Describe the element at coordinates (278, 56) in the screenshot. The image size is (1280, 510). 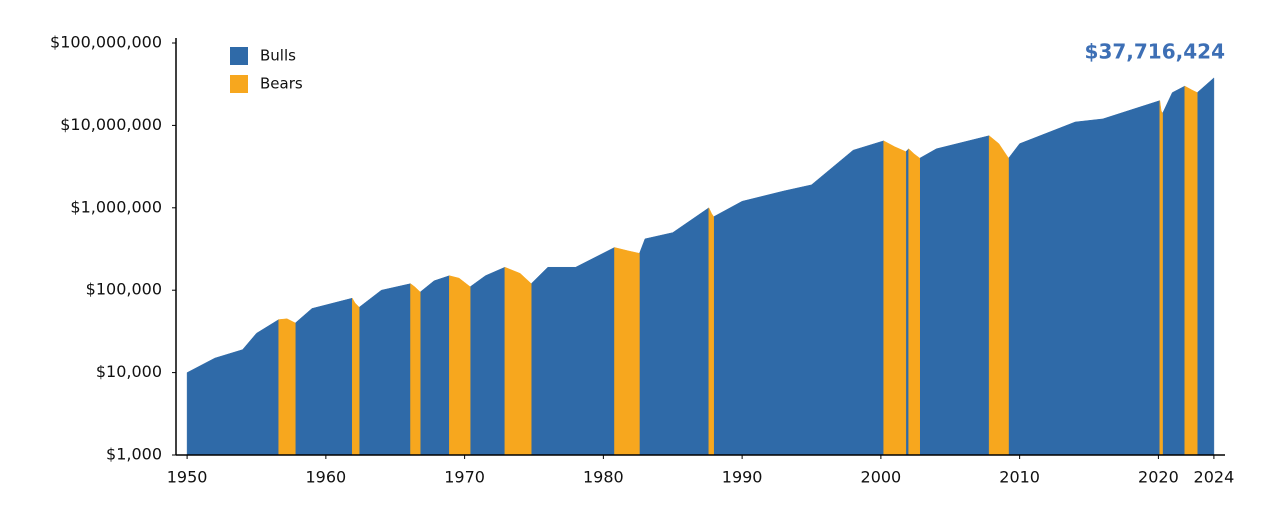
I see `legend-label: Bulls` at that location.